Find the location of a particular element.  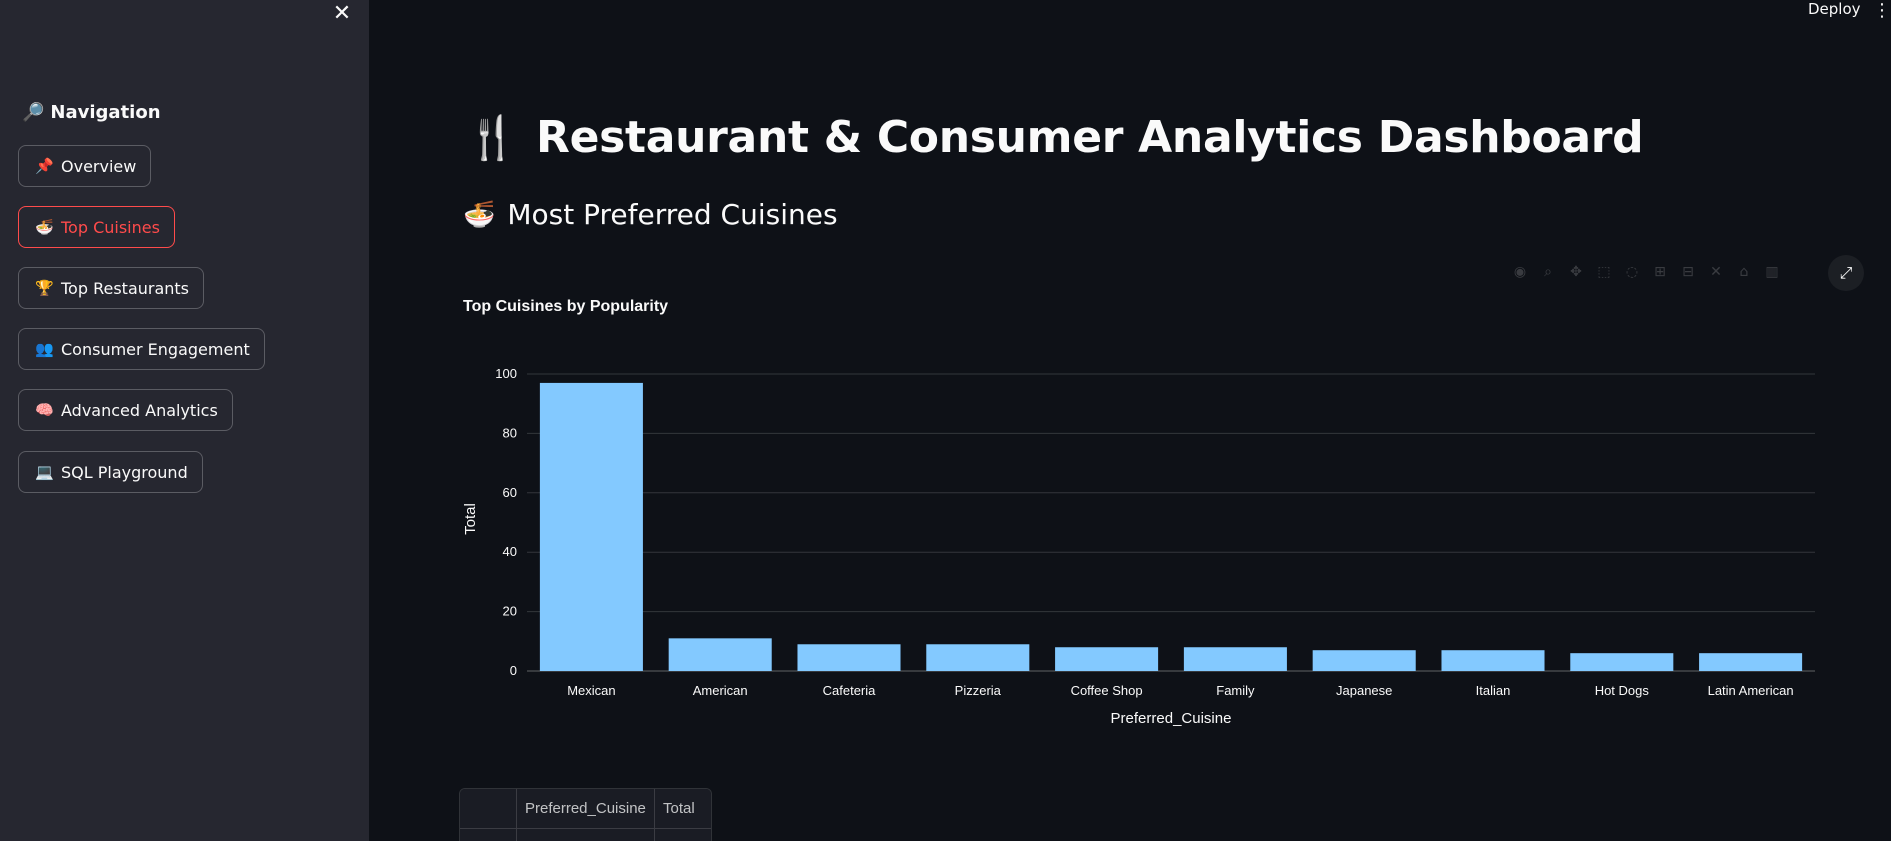

table-header-row: Preferred_Cuisine Total is located at coordinates (585, 809).